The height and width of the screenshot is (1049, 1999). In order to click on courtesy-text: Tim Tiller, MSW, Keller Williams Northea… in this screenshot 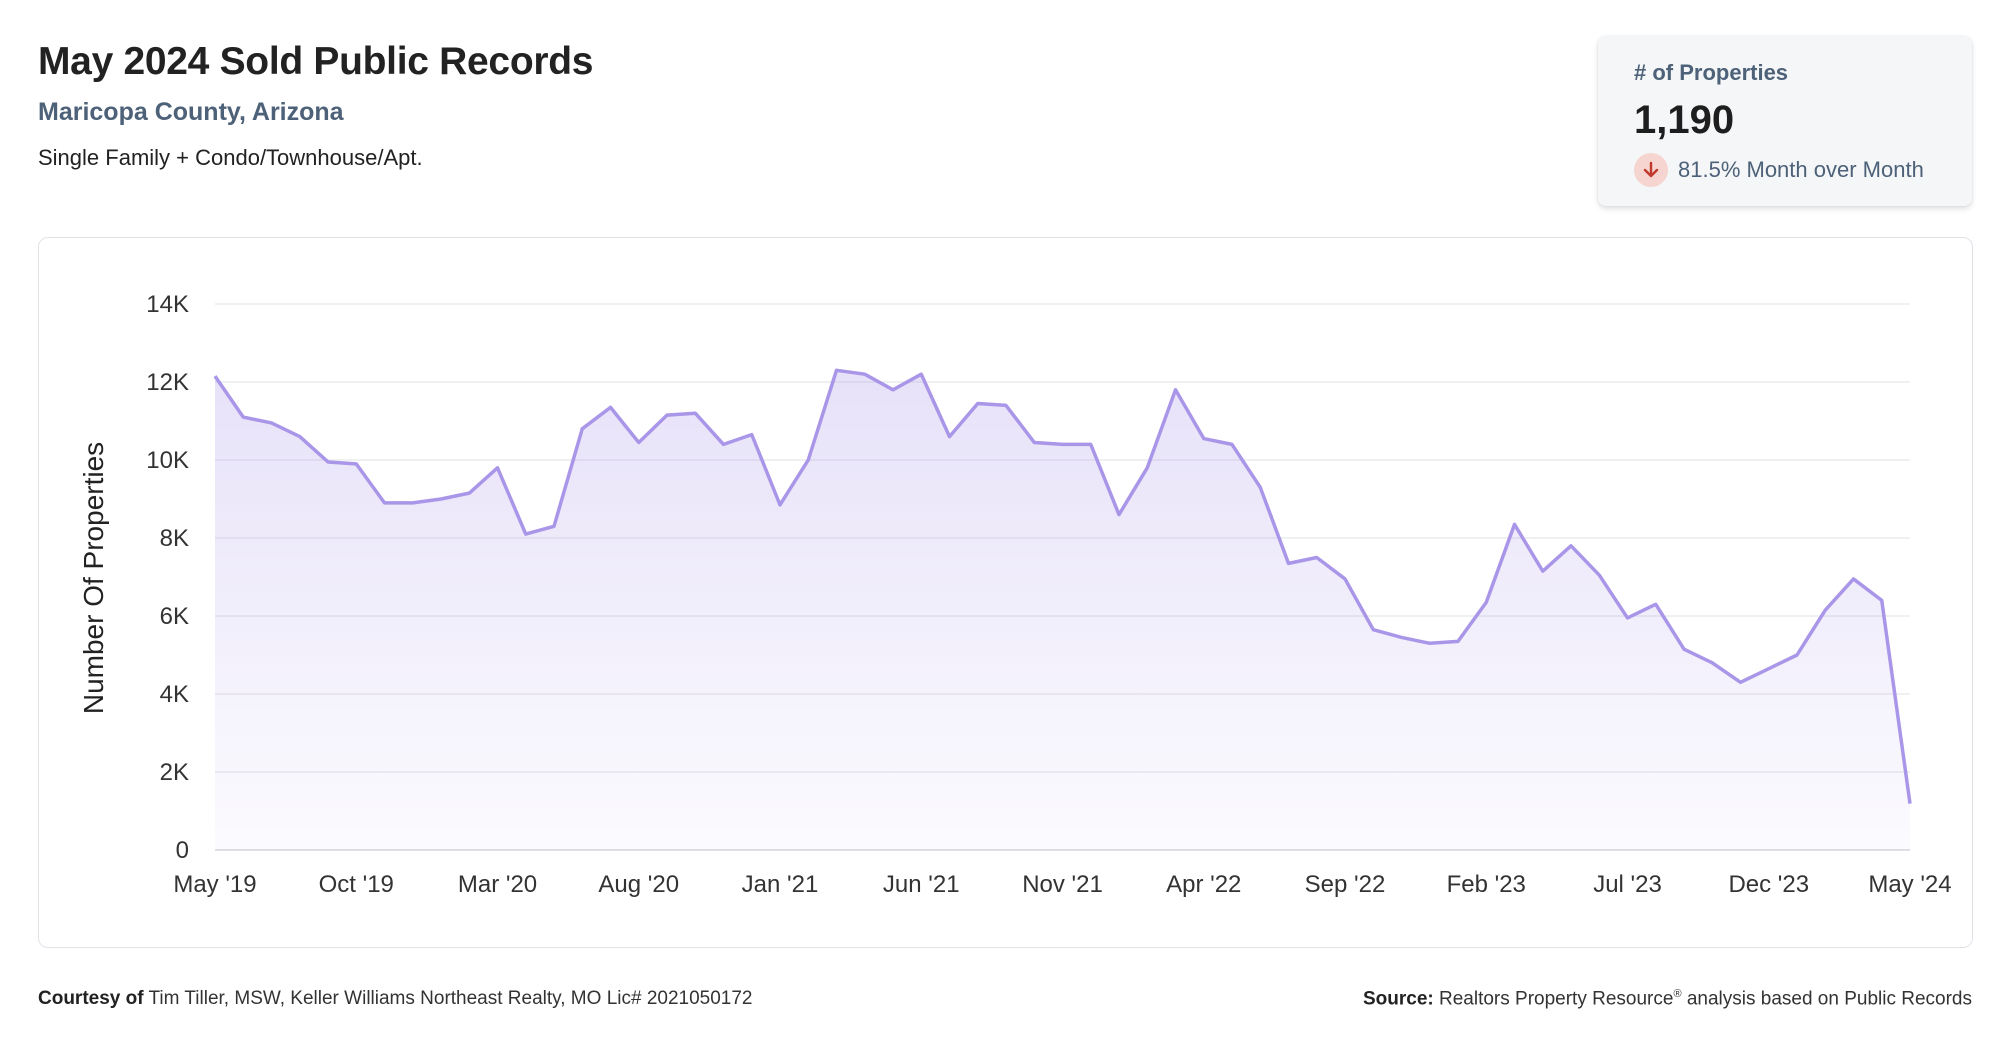, I will do `click(450, 998)`.